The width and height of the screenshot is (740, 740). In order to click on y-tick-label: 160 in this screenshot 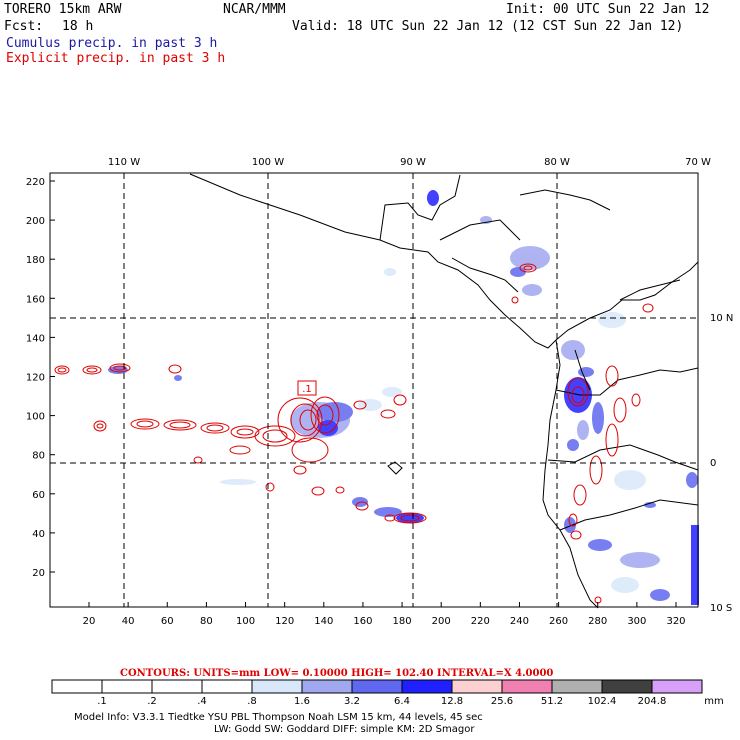, I will do `click(35, 299)`.